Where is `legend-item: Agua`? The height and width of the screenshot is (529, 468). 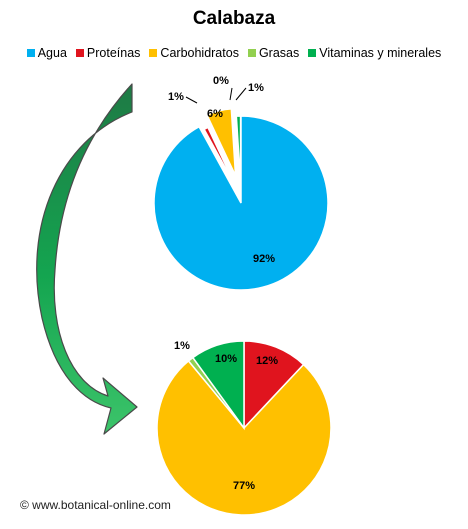
legend-item: Agua is located at coordinates (46, 53).